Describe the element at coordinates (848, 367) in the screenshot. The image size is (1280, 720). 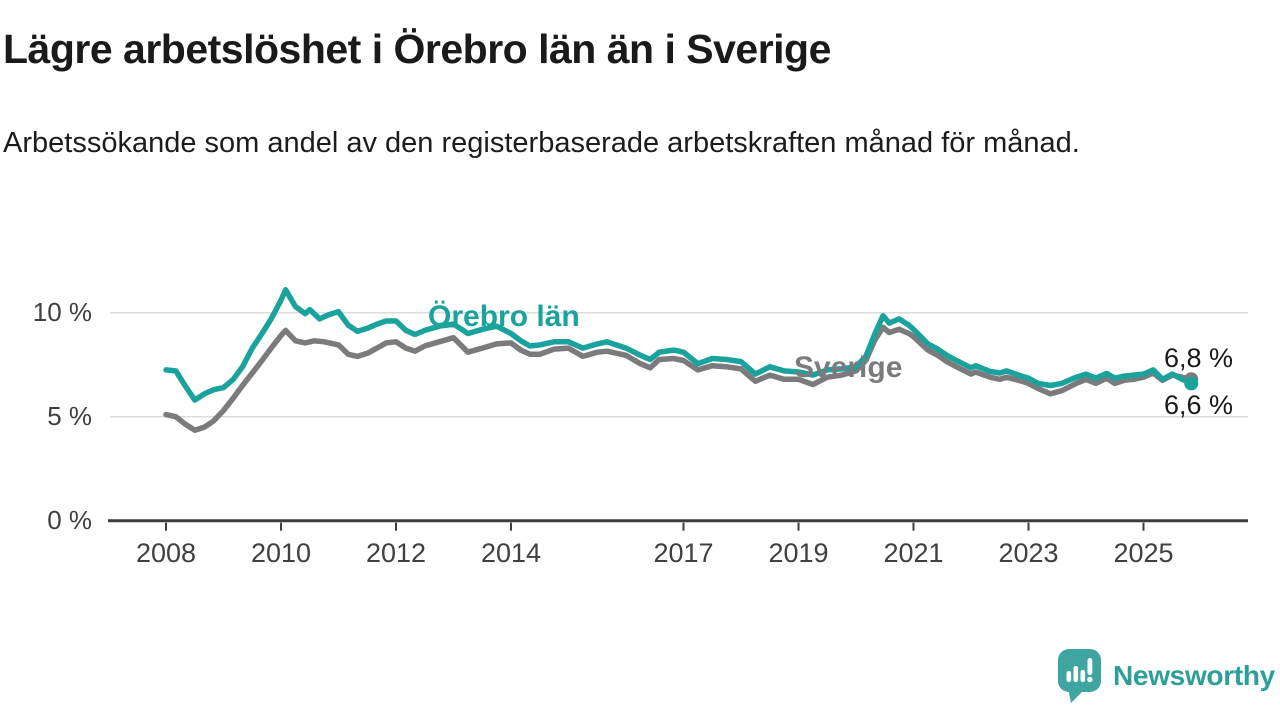
I see `series-label-sverige: Sverige` at that location.